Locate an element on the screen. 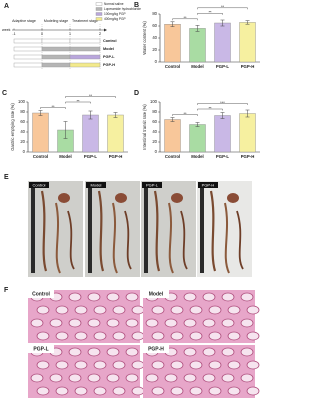  panel-letter: E is located at coordinates (6, 177).